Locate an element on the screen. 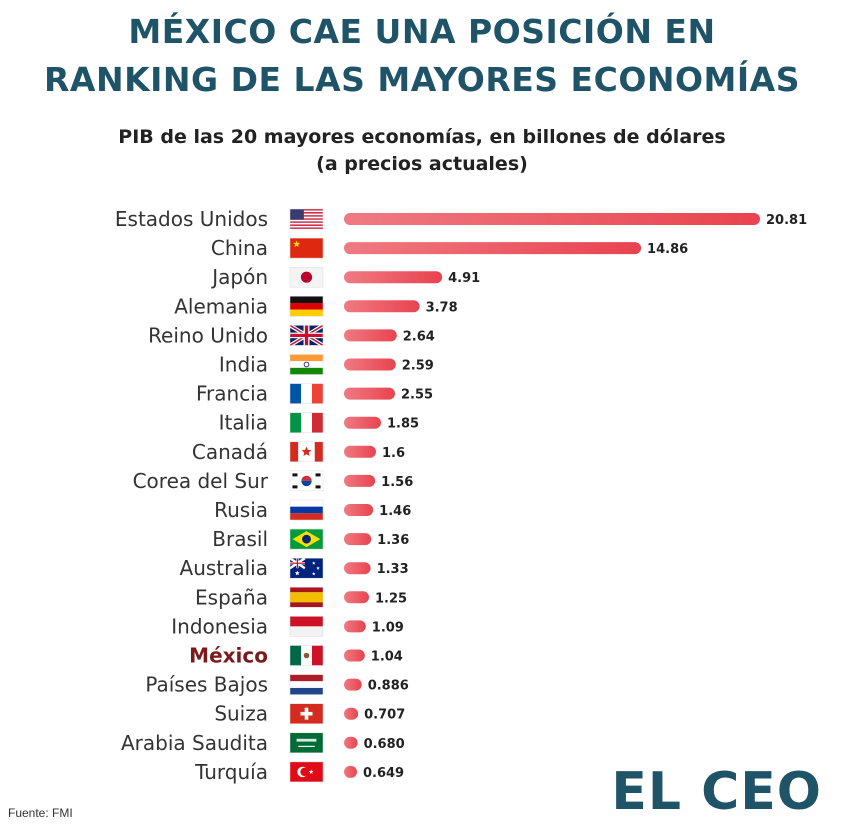 The width and height of the screenshot is (844, 839). category-label-italia: Italia is located at coordinates (243, 423).